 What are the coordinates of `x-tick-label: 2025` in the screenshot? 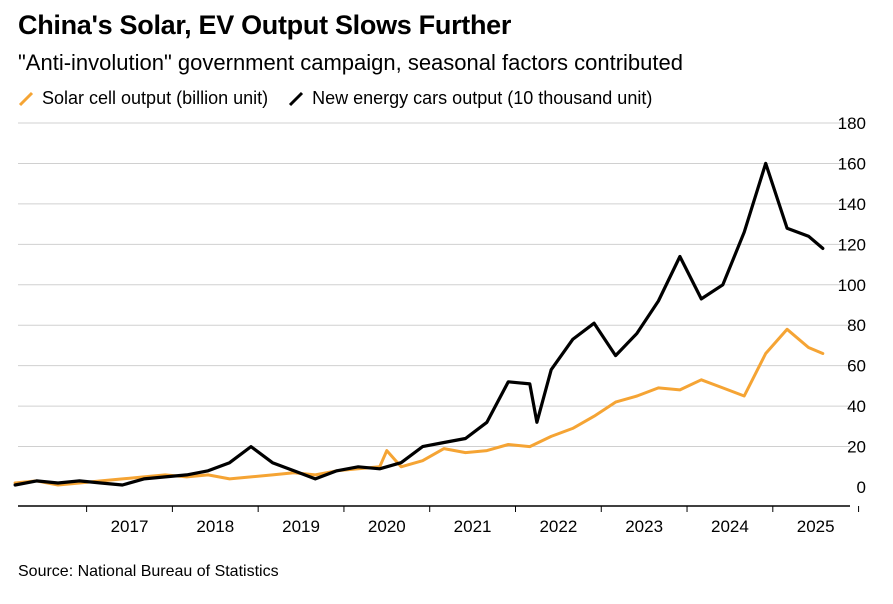 It's located at (816, 526).